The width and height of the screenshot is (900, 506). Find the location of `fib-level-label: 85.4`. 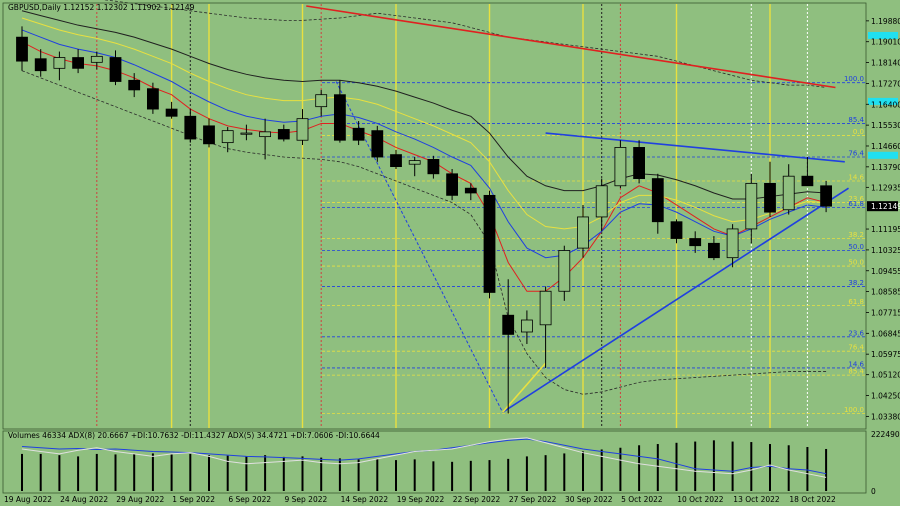

fib-level-label: 85.4 is located at coordinates (856, 372).